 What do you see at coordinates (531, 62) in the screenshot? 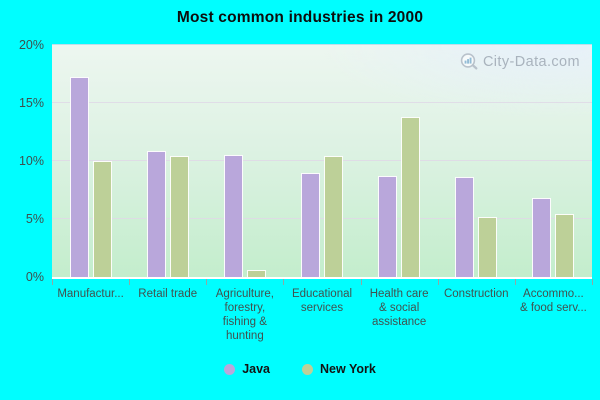
I see `watermark-text: City-Data.com` at bounding box center [531, 62].